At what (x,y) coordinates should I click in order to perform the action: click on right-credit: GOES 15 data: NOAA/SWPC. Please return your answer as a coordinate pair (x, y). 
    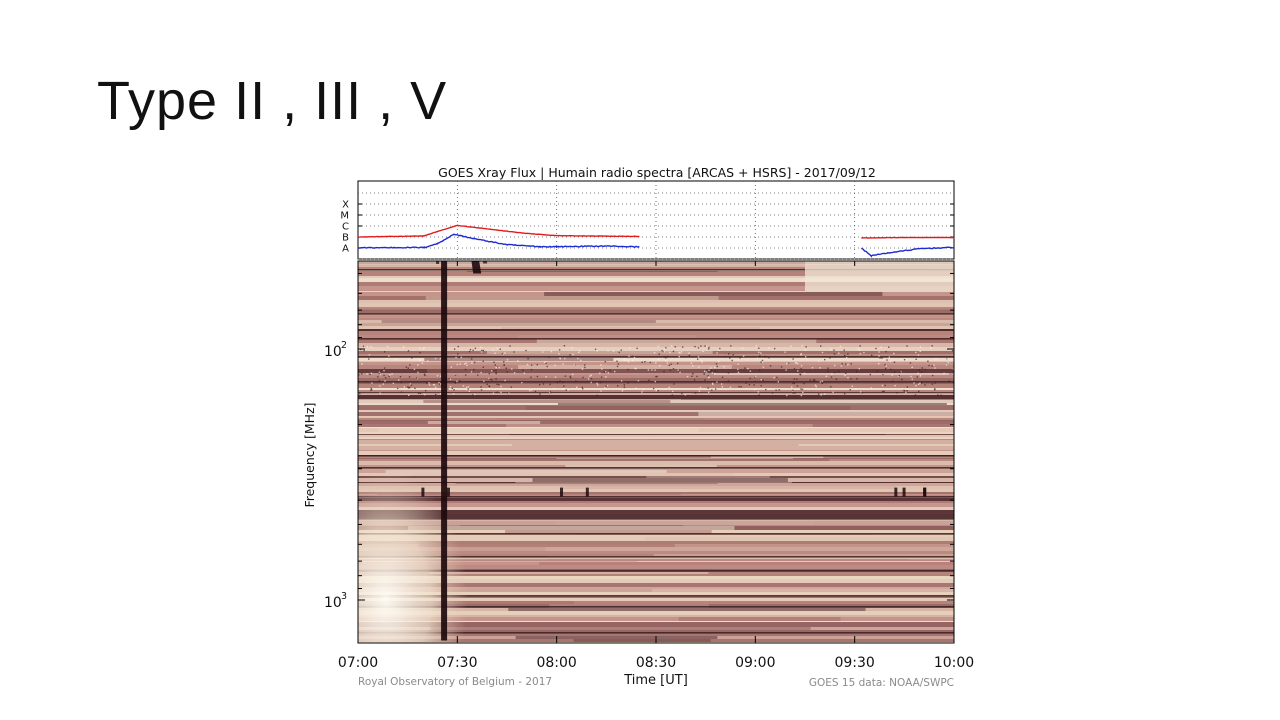
    Looking at the image, I should click on (881, 683).